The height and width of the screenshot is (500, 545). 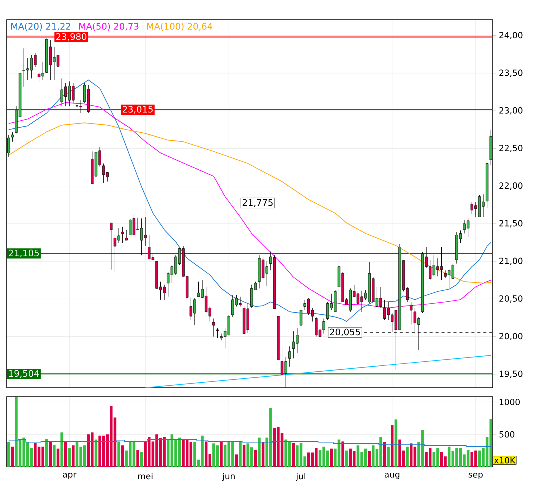 I want to click on x-tick-label: sep, so click(x=475, y=476).